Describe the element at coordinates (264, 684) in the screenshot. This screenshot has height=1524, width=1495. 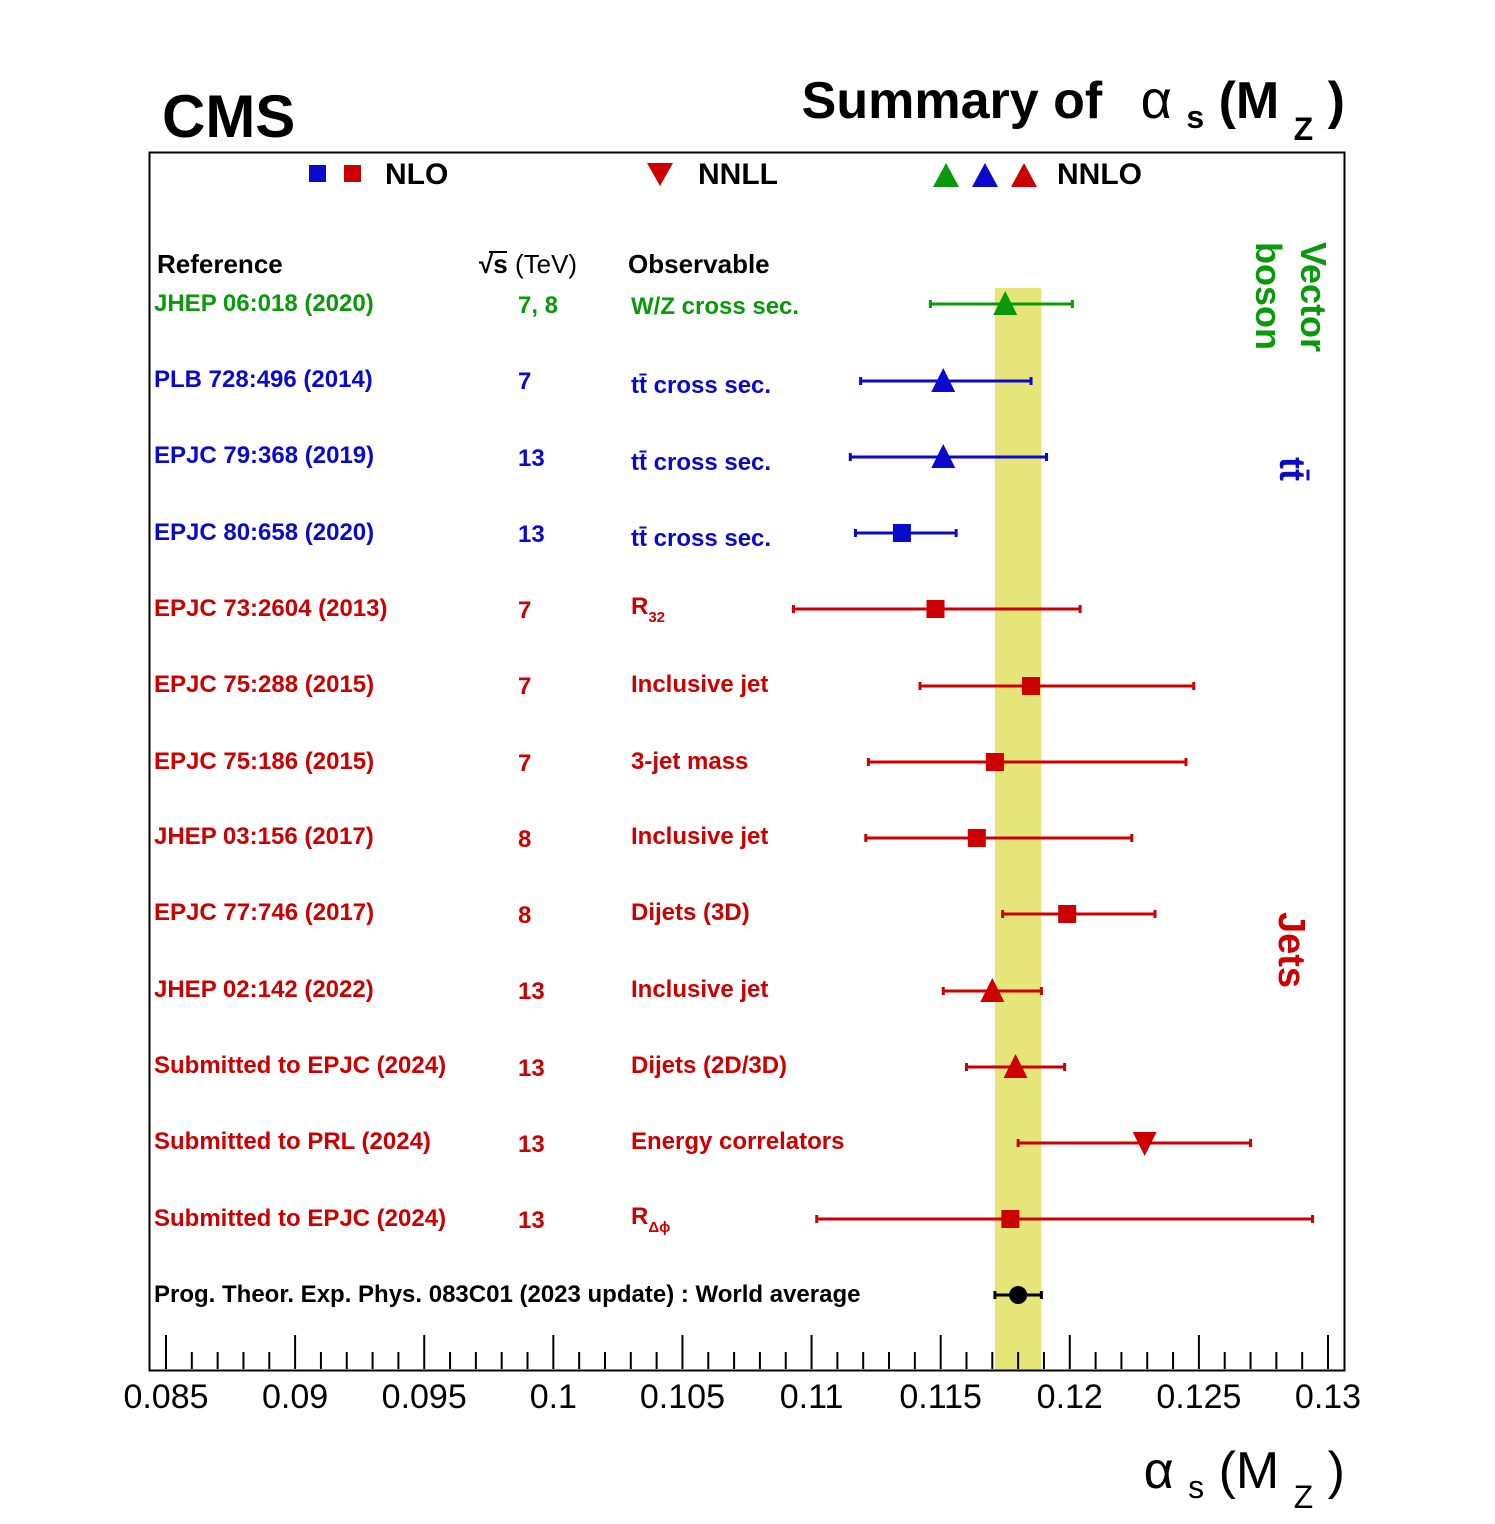
I see `row-reference: EPJC 75:288 (2015)` at that location.